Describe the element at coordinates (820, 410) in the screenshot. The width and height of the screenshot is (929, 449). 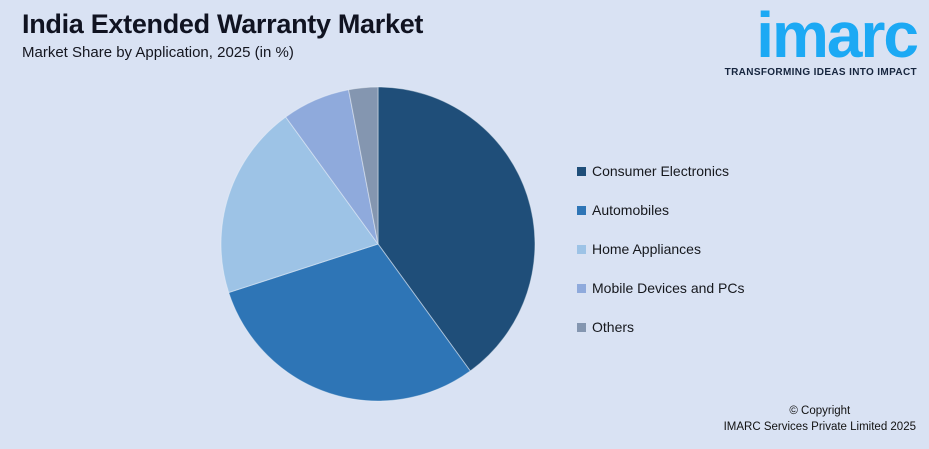
I see `copyright-line1: © Copyright` at that location.